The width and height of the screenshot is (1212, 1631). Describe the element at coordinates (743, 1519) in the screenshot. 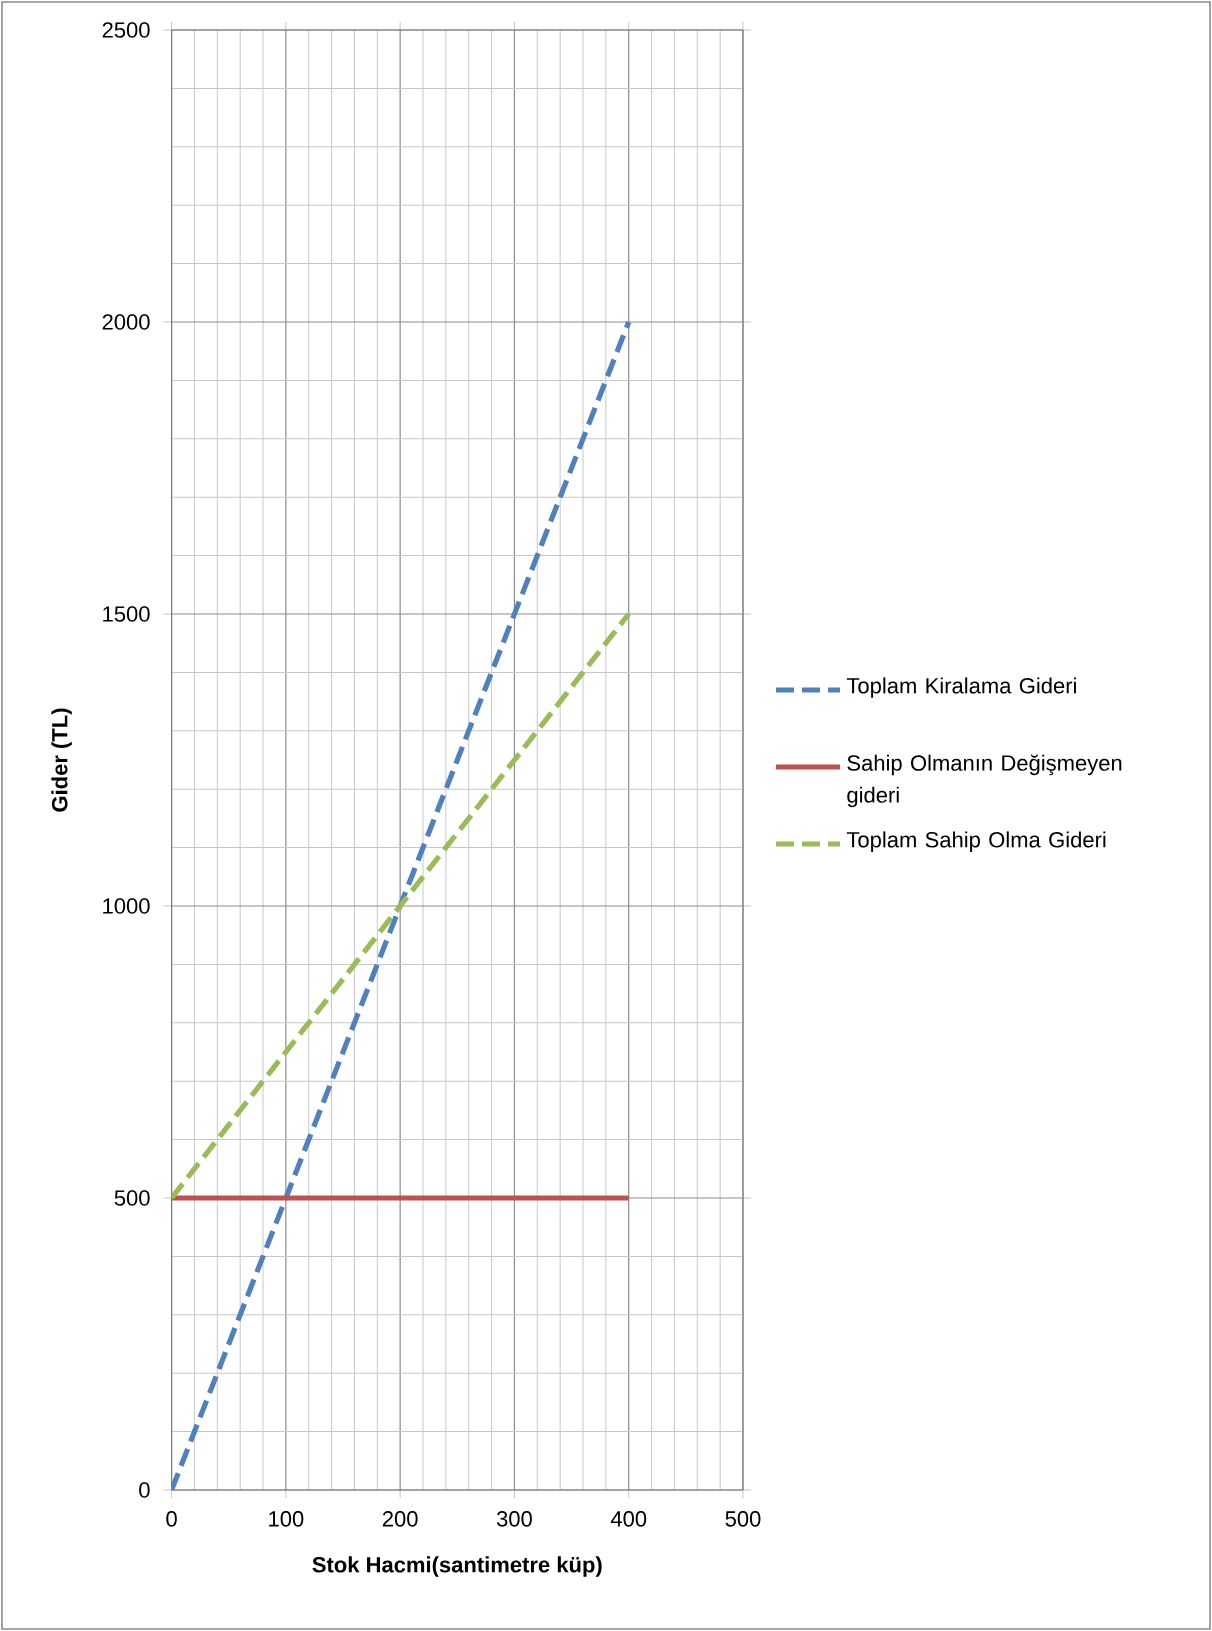

I see `x-tick-label: 500` at that location.